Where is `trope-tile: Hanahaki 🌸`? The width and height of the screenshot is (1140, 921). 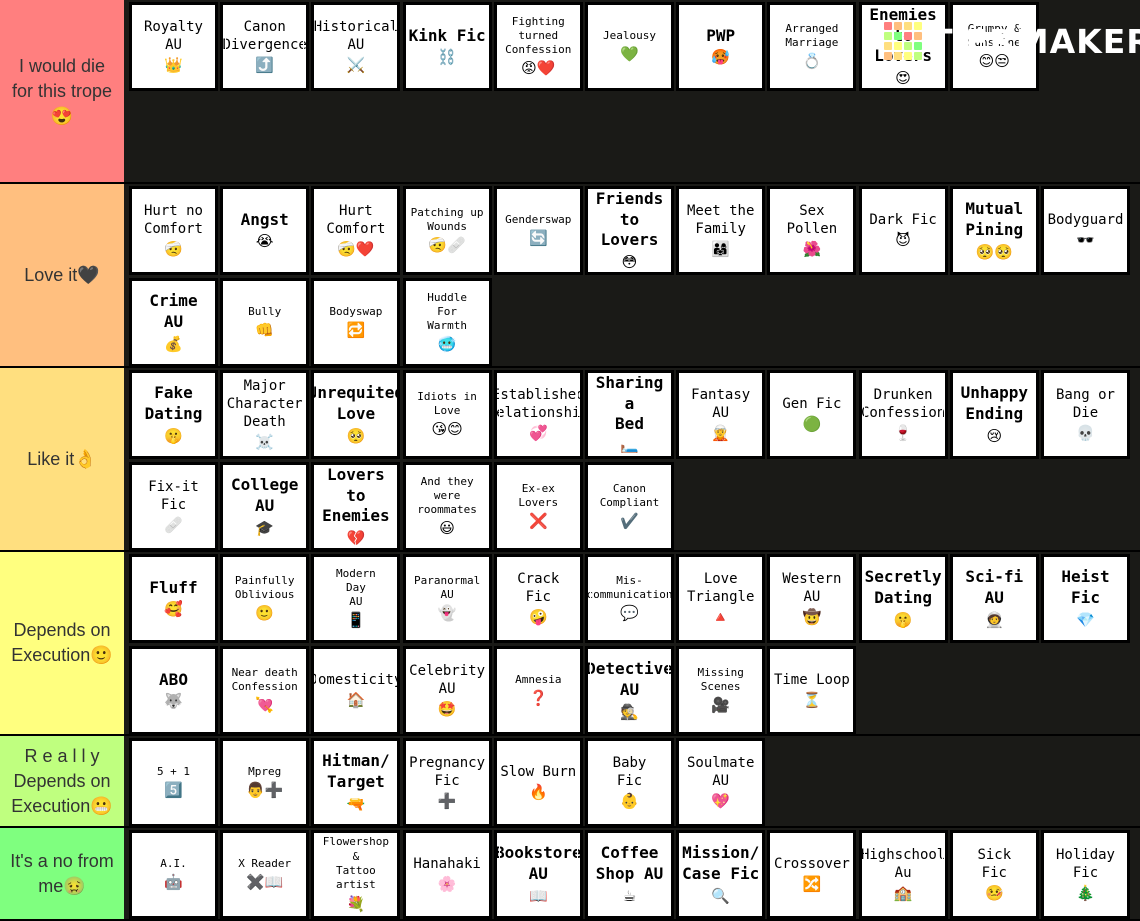 trope-tile: Hanahaki 🌸 is located at coordinates (447, 874).